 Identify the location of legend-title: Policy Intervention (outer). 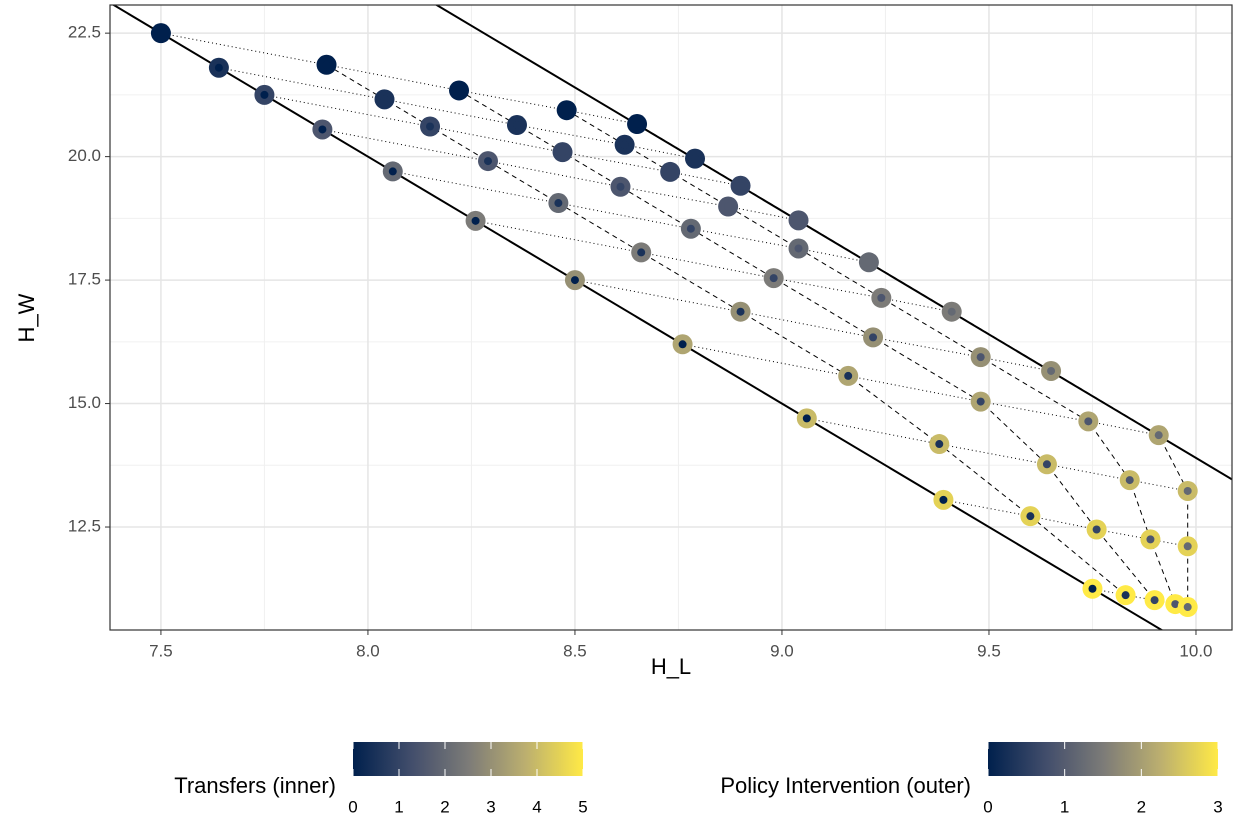
(845, 785).